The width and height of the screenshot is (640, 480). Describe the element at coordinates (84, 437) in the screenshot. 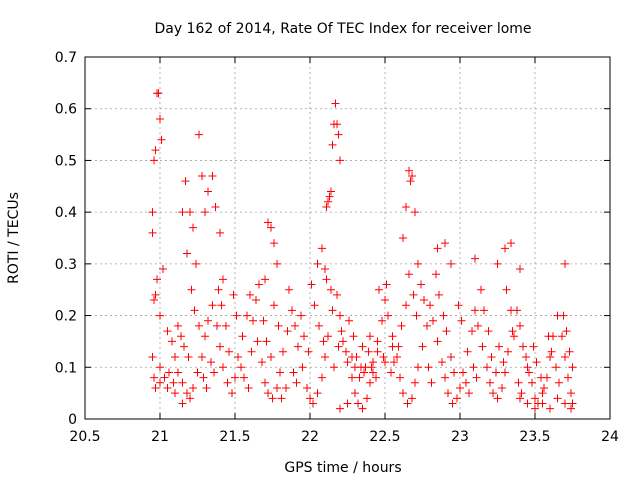

I see `x-tick-label: 20.5` at that location.